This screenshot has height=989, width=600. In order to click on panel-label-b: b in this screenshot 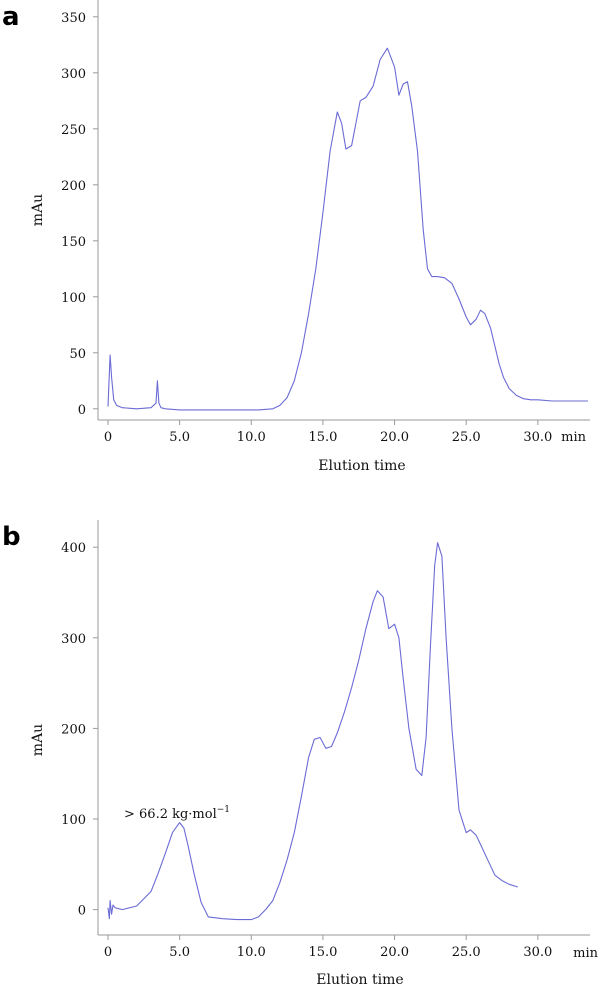, I will do `click(11, 537)`.